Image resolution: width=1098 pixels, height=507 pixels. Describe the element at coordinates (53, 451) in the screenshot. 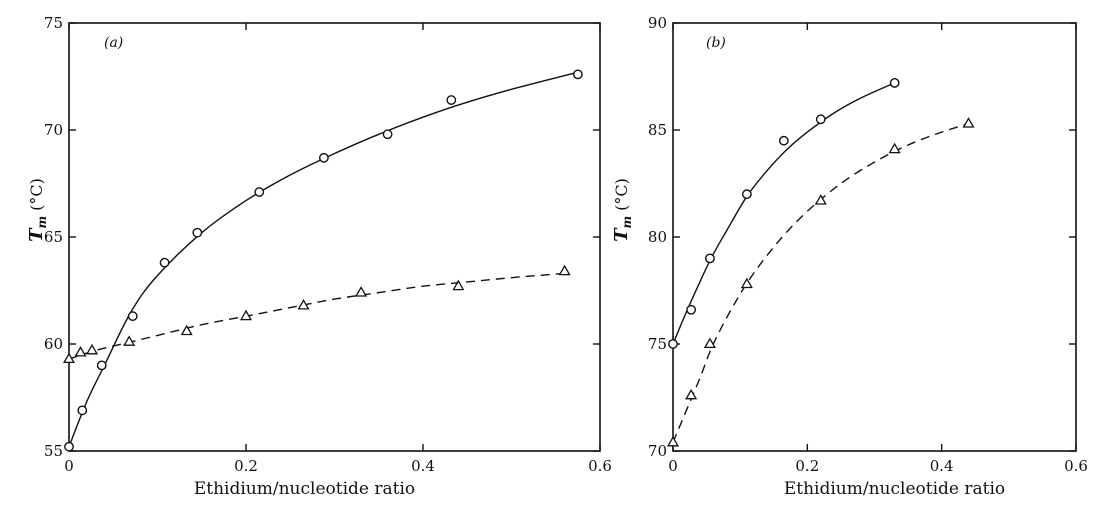

I see `y-tick-label: 55` at that location.